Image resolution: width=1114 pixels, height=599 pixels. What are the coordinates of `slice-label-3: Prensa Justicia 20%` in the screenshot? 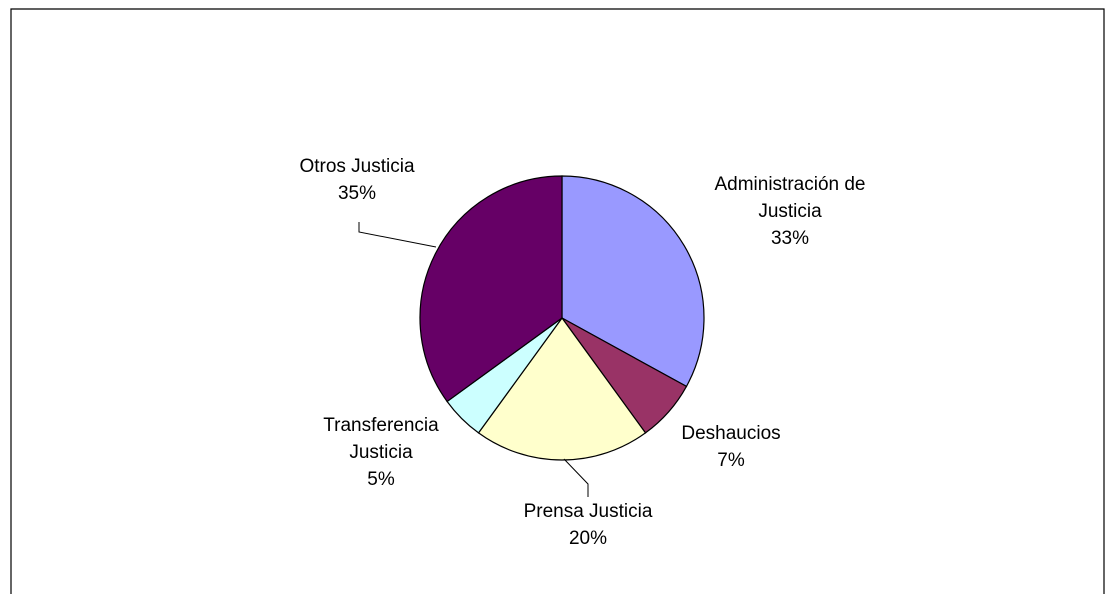 It's located at (588, 525).